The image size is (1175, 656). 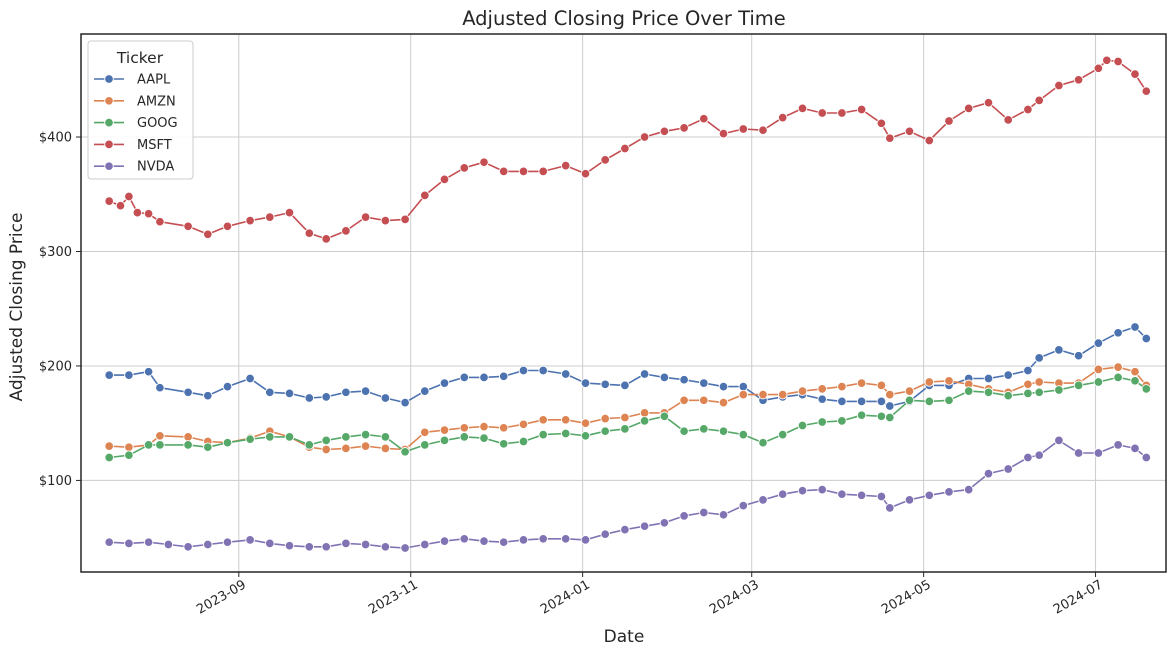 What do you see at coordinates (624, 18) in the screenshot?
I see `chart-title: Adjusted Closing Price Over Time` at bounding box center [624, 18].